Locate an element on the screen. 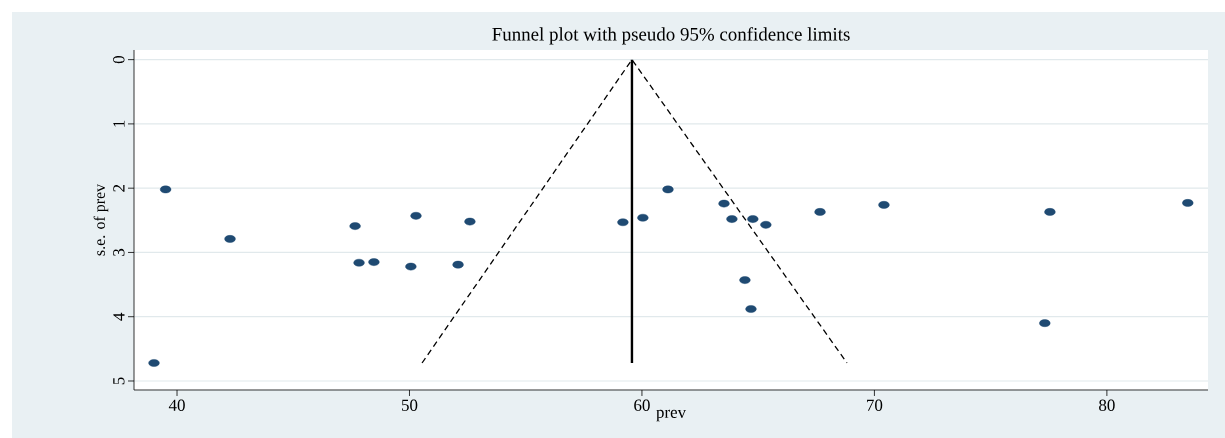  x-tick-label: 50 is located at coordinates (410, 405).